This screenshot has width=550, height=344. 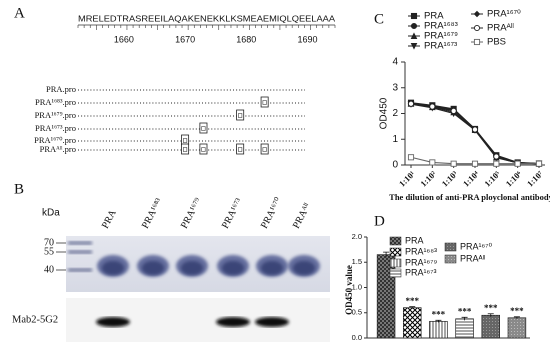 I want to click on marker-band, so click(x=80, y=252).